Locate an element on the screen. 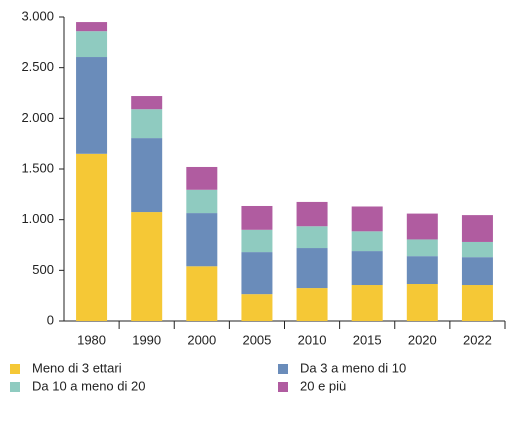 The width and height of the screenshot is (513, 427). y-tick-label: 500 is located at coordinates (43, 269).